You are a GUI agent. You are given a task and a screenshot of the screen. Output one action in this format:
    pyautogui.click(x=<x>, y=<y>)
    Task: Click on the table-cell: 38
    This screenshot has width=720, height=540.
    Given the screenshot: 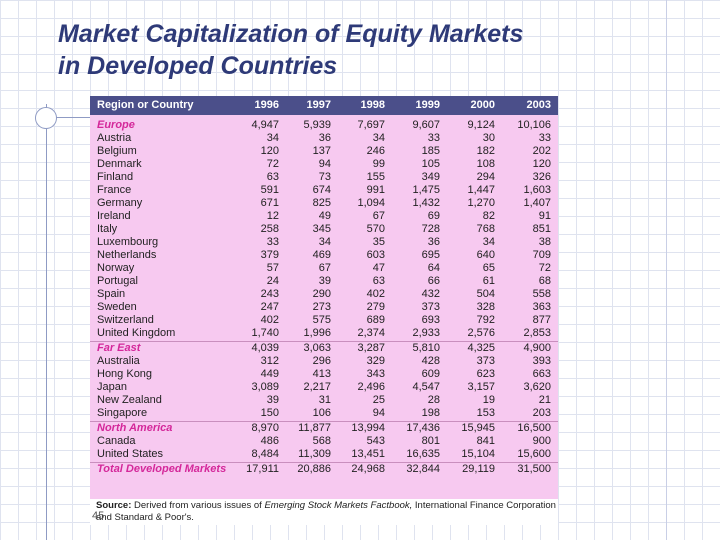 What is the action you would take?
    pyautogui.click(x=544, y=242)
    